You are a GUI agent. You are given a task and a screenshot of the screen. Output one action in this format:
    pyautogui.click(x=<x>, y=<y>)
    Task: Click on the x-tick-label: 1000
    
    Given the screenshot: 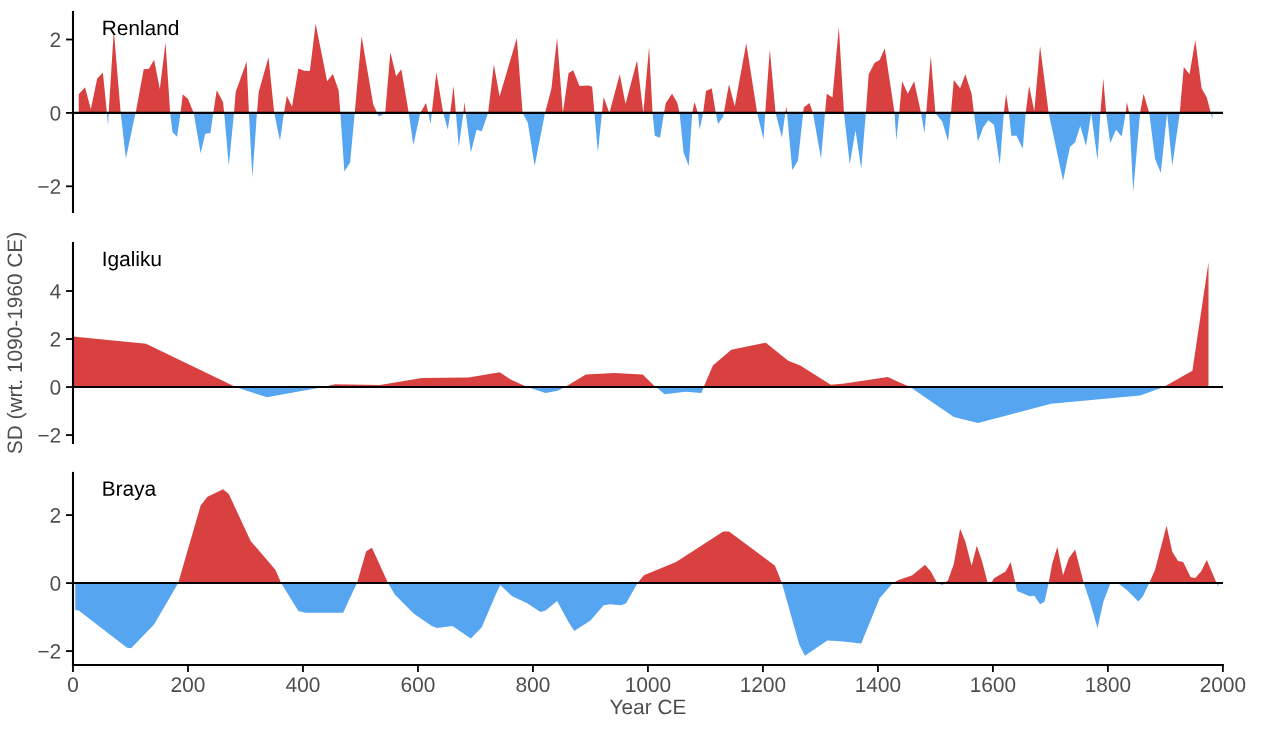 What is the action you would take?
    pyautogui.click(x=648, y=685)
    